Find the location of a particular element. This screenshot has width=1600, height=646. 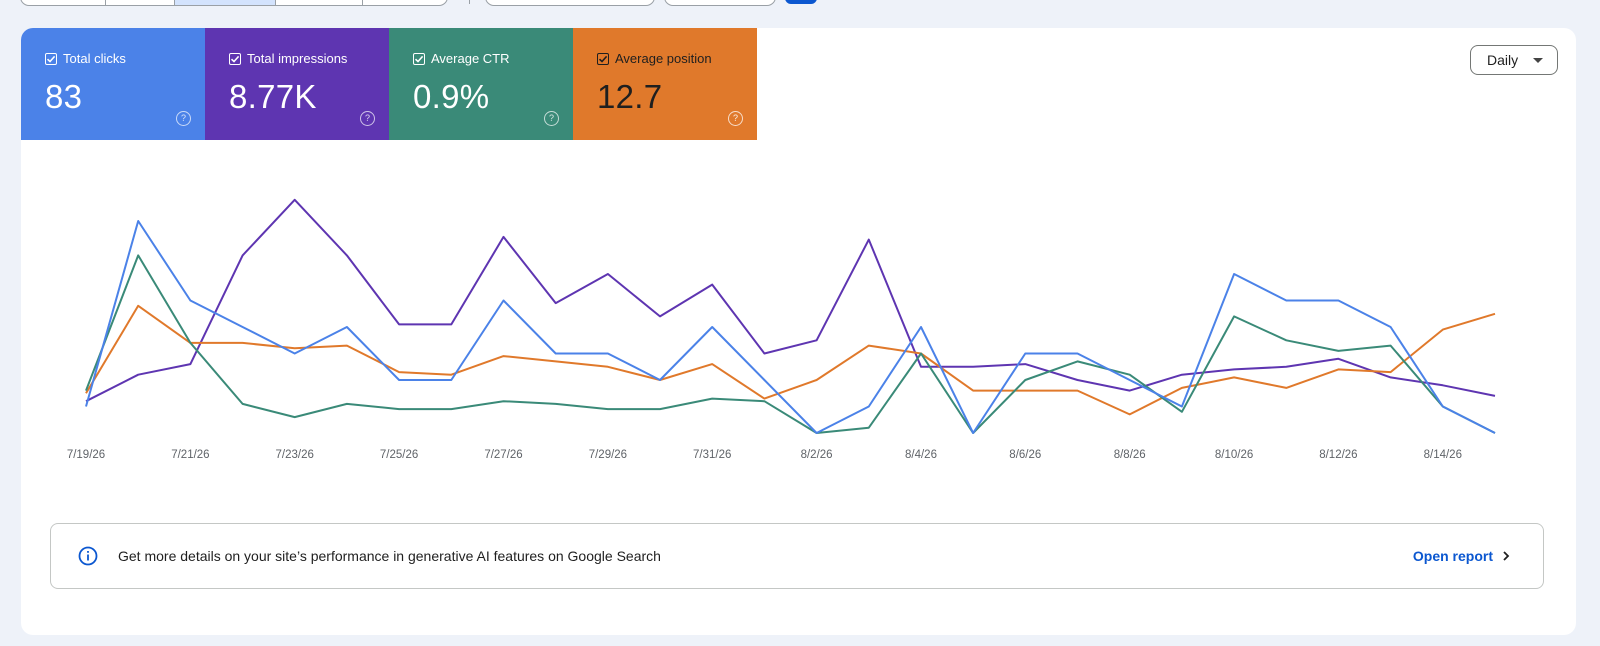

x-tick-label: 8/10/26 is located at coordinates (1234, 455).